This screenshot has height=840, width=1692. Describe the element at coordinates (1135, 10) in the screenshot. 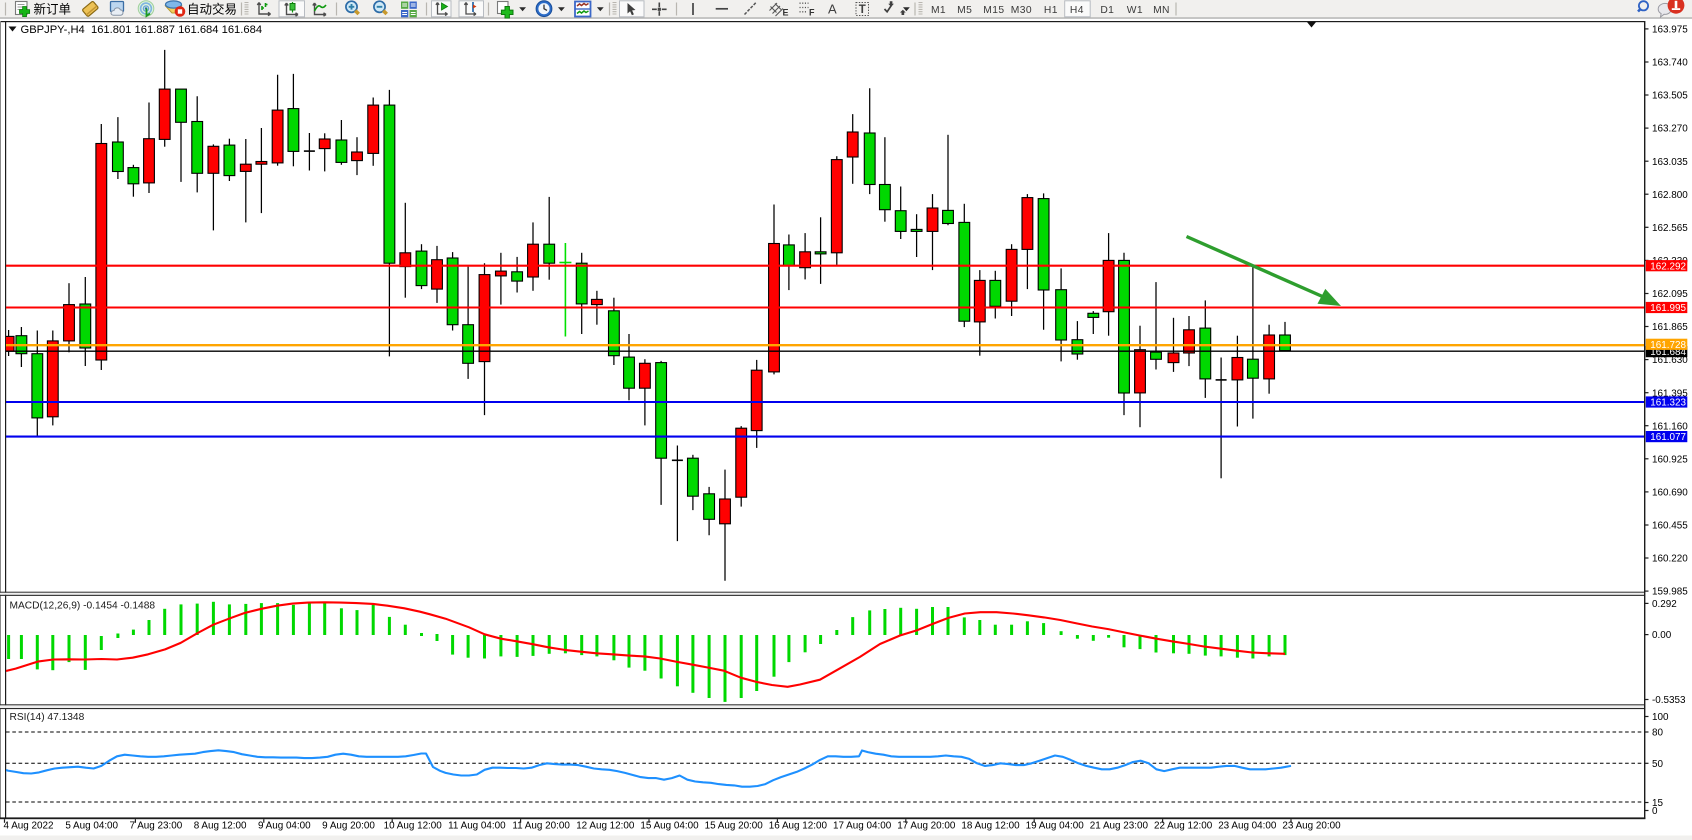

I see `svg-text: W1` at that location.